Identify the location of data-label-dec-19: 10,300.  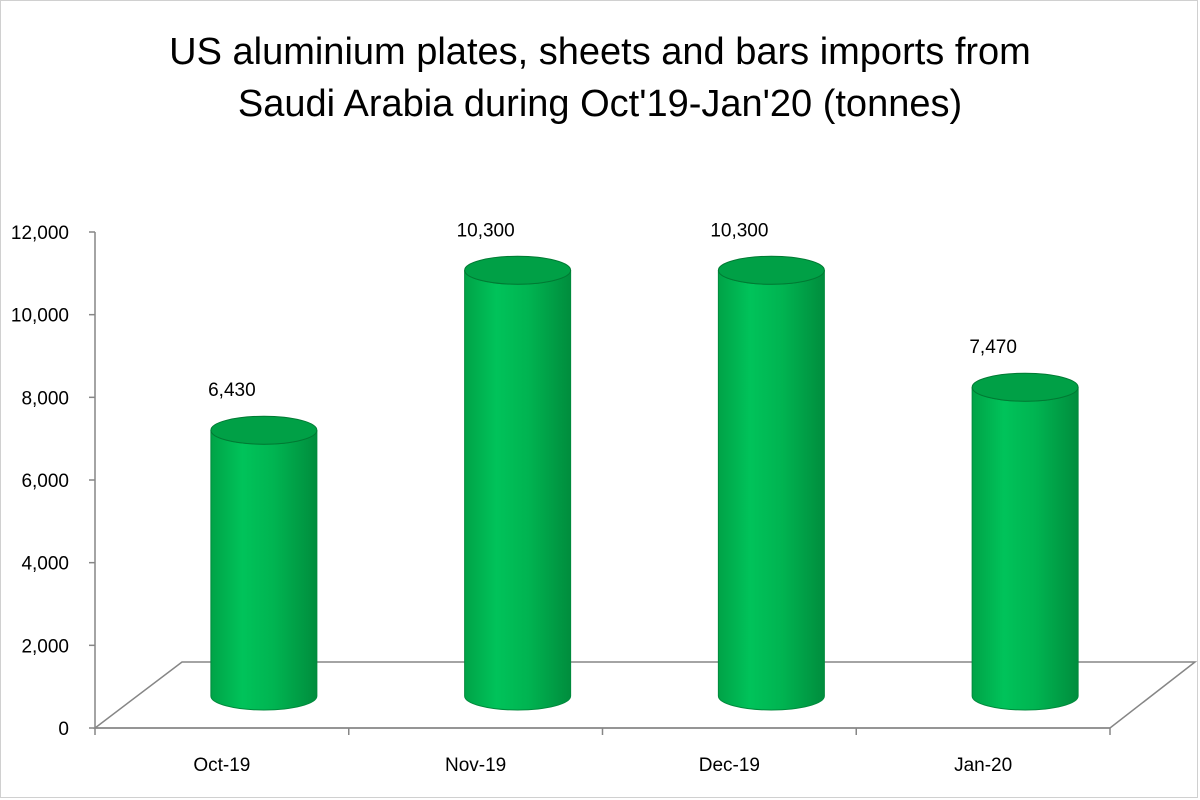
(739, 230).